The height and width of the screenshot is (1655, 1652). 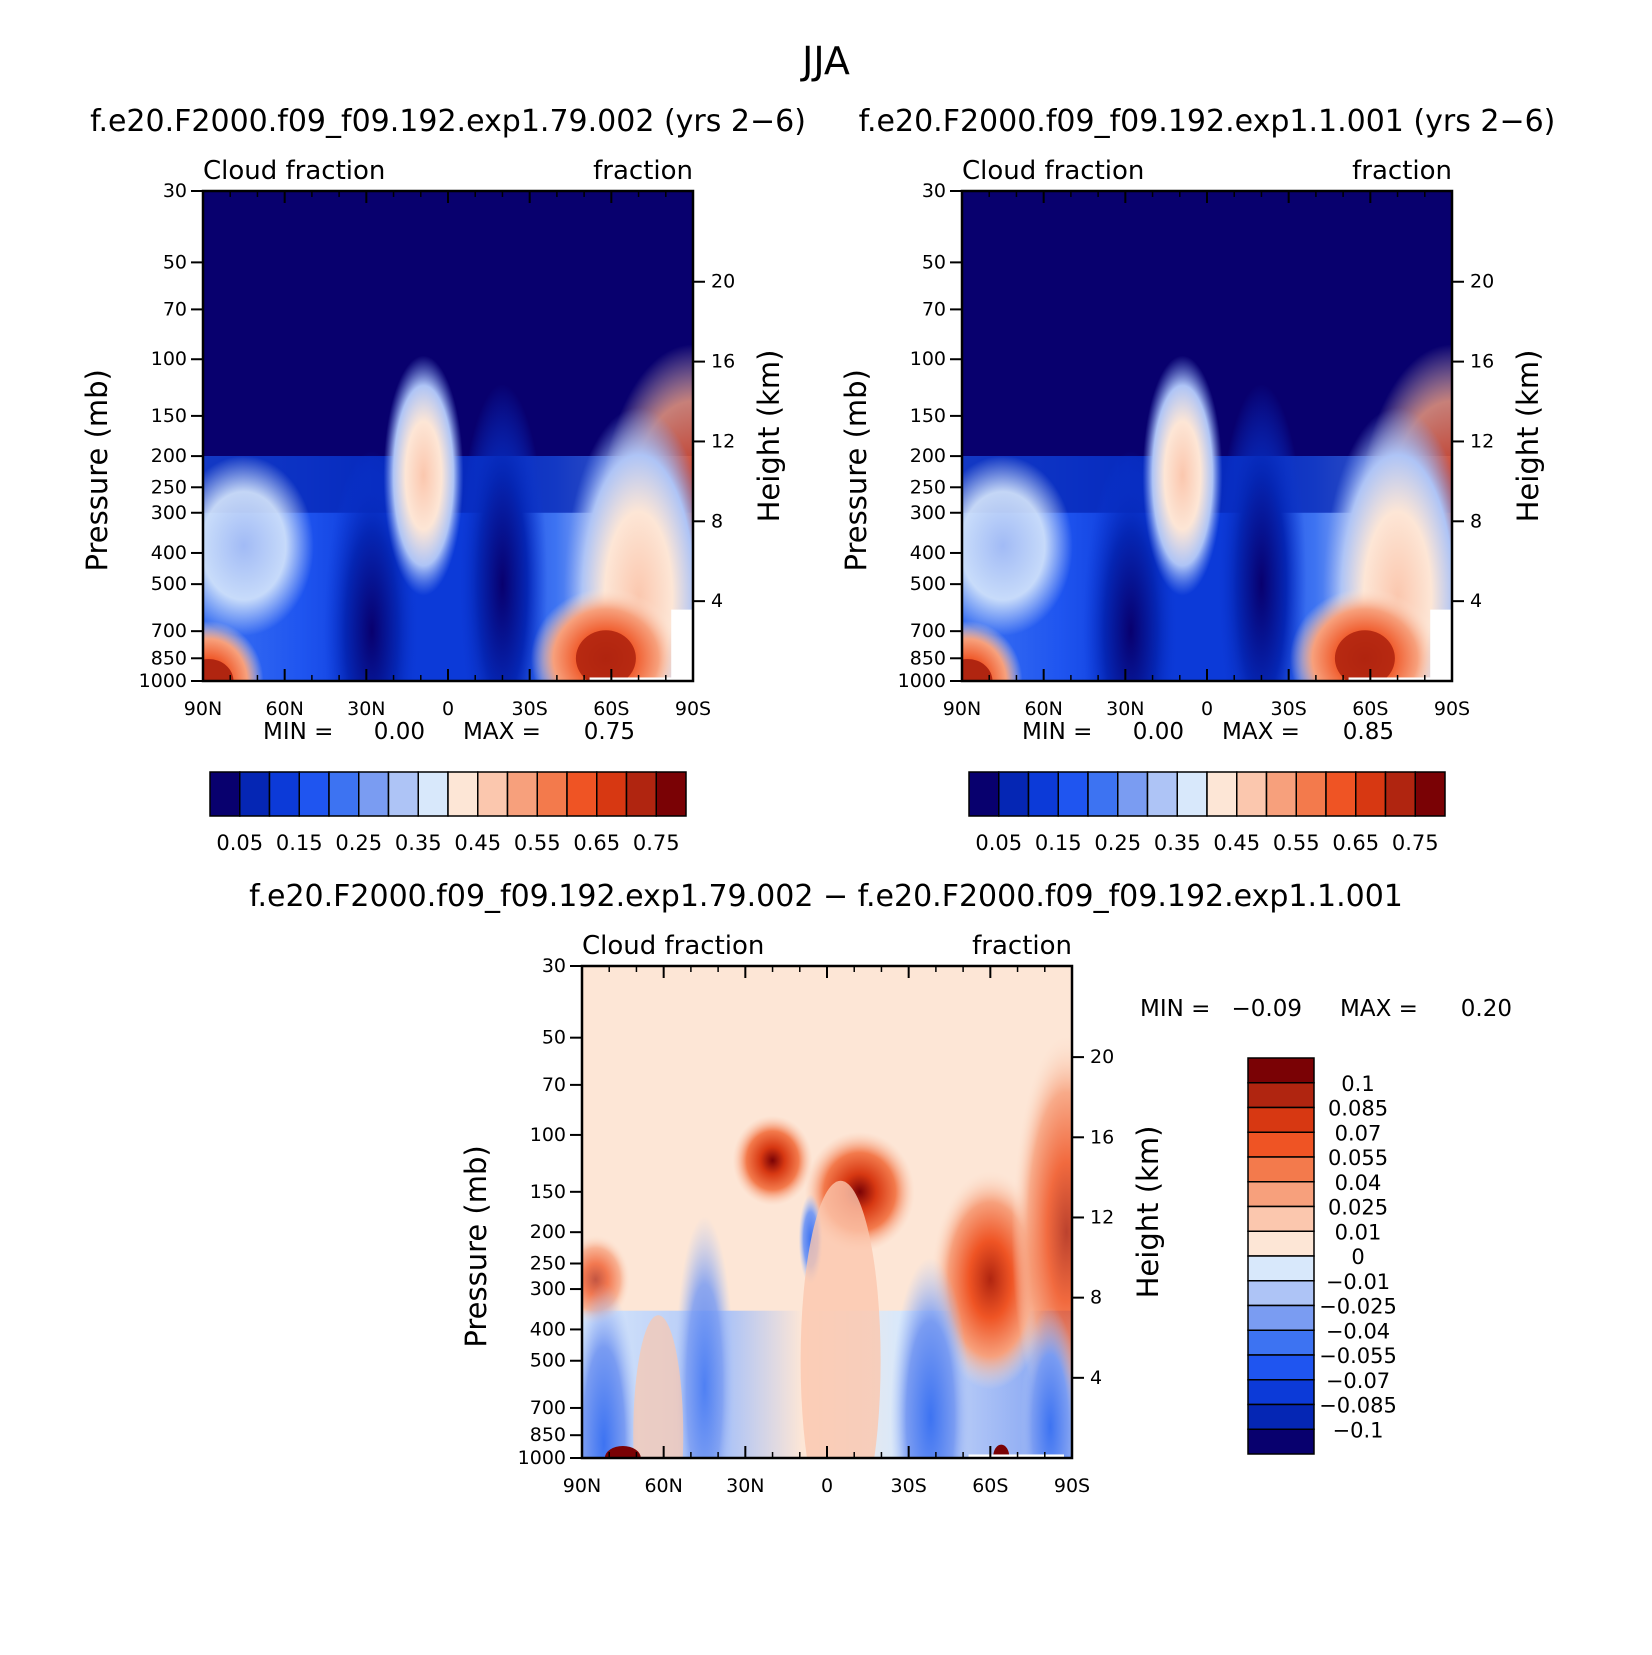 I want to click on colorbar-label: 0.1, so click(x=1357, y=1084).